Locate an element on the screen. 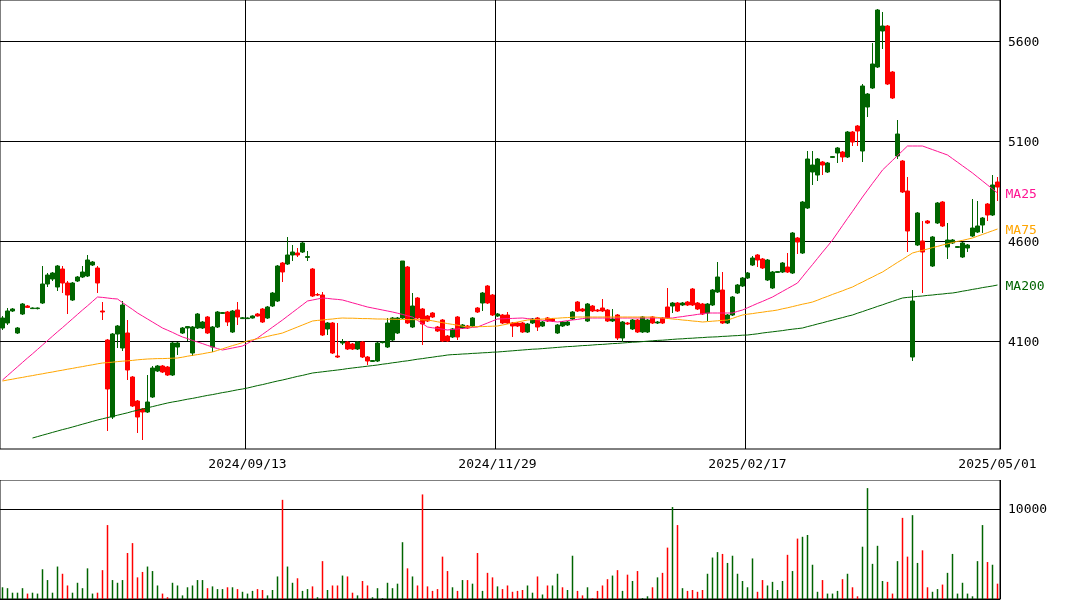 This screenshot has width=1065, height=600. y-tick-label: 5600 is located at coordinates (1024, 41).